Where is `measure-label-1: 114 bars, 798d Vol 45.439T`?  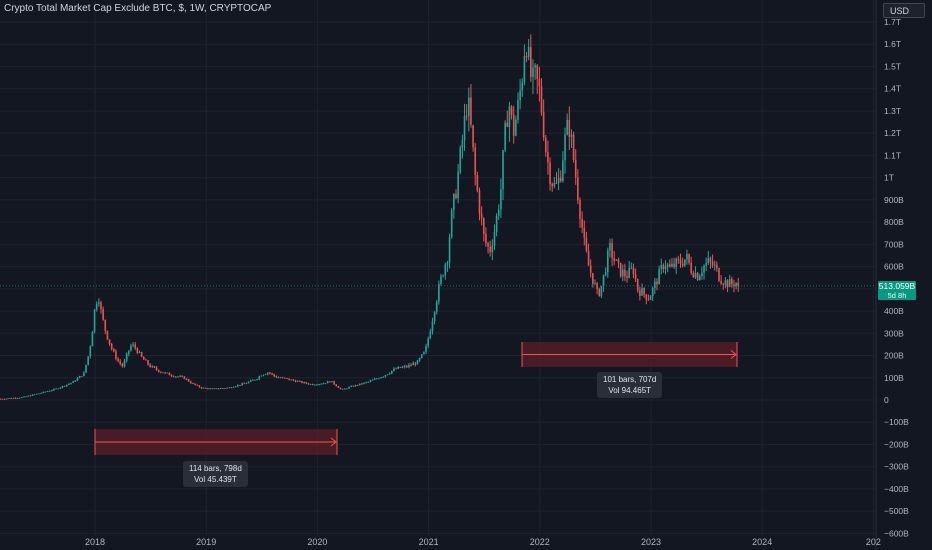 measure-label-1: 114 bars, 798d Vol 45.439T is located at coordinates (215, 474).